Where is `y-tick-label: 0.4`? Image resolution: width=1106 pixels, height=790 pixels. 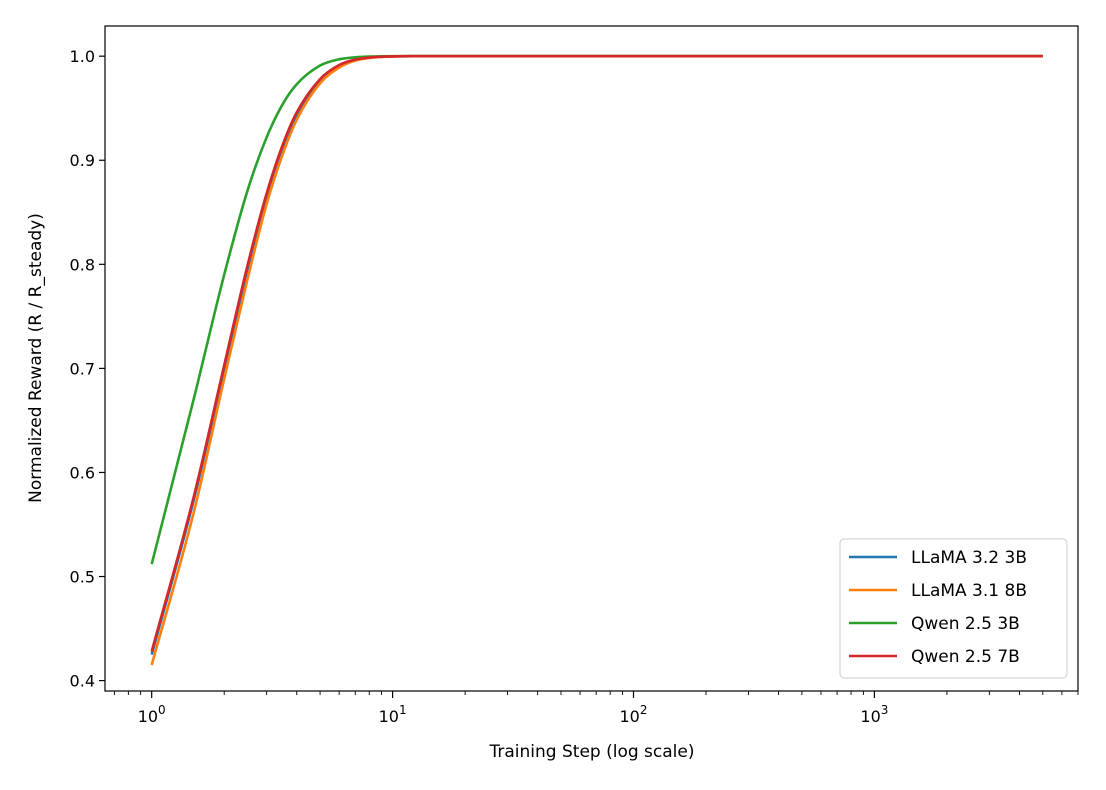
y-tick-label: 0.4 is located at coordinates (82, 681).